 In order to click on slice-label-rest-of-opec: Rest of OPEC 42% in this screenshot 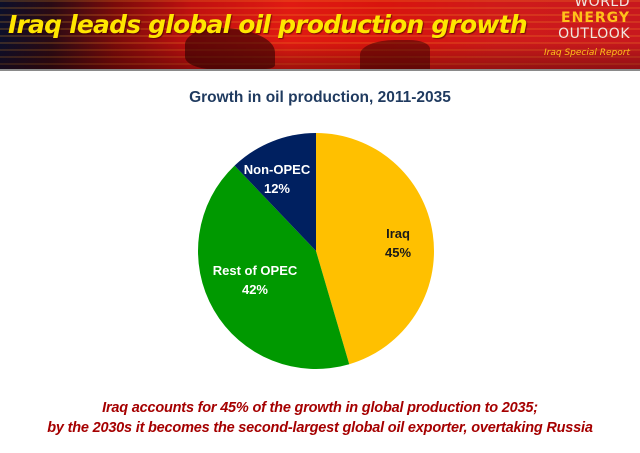, I will do `click(255, 280)`.